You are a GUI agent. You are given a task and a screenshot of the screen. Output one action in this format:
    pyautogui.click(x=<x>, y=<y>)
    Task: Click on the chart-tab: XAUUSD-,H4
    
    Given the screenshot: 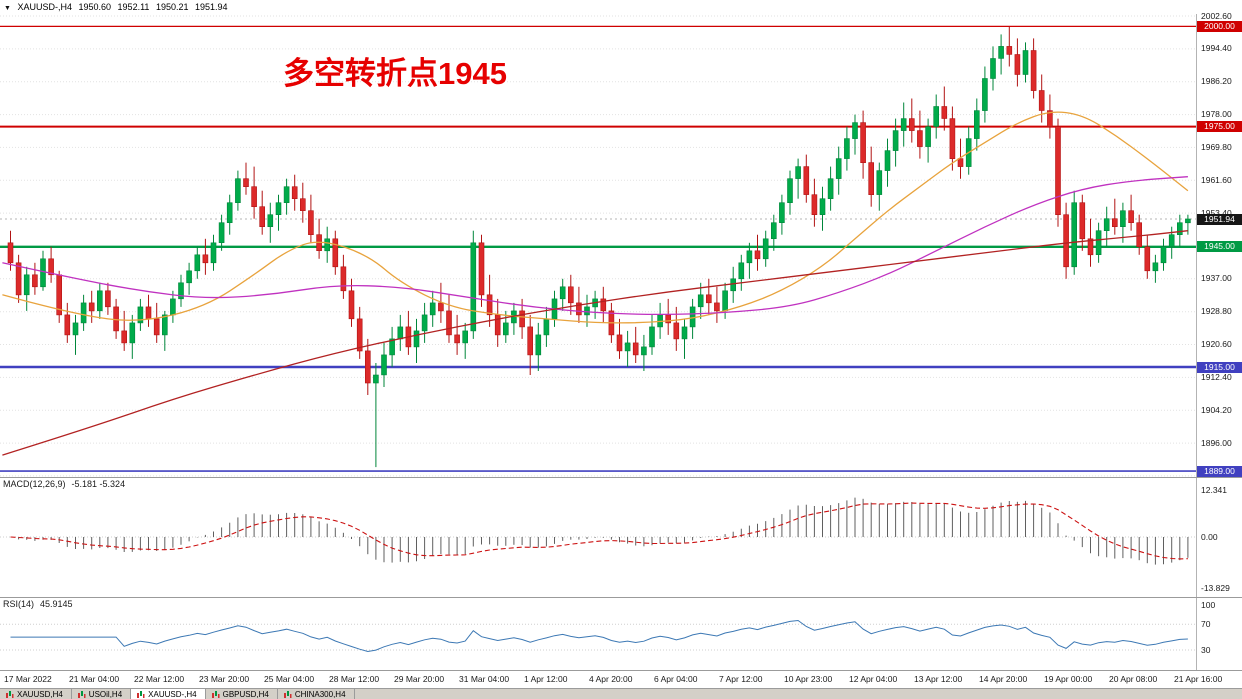 What is the action you would take?
    pyautogui.click(x=168, y=694)
    